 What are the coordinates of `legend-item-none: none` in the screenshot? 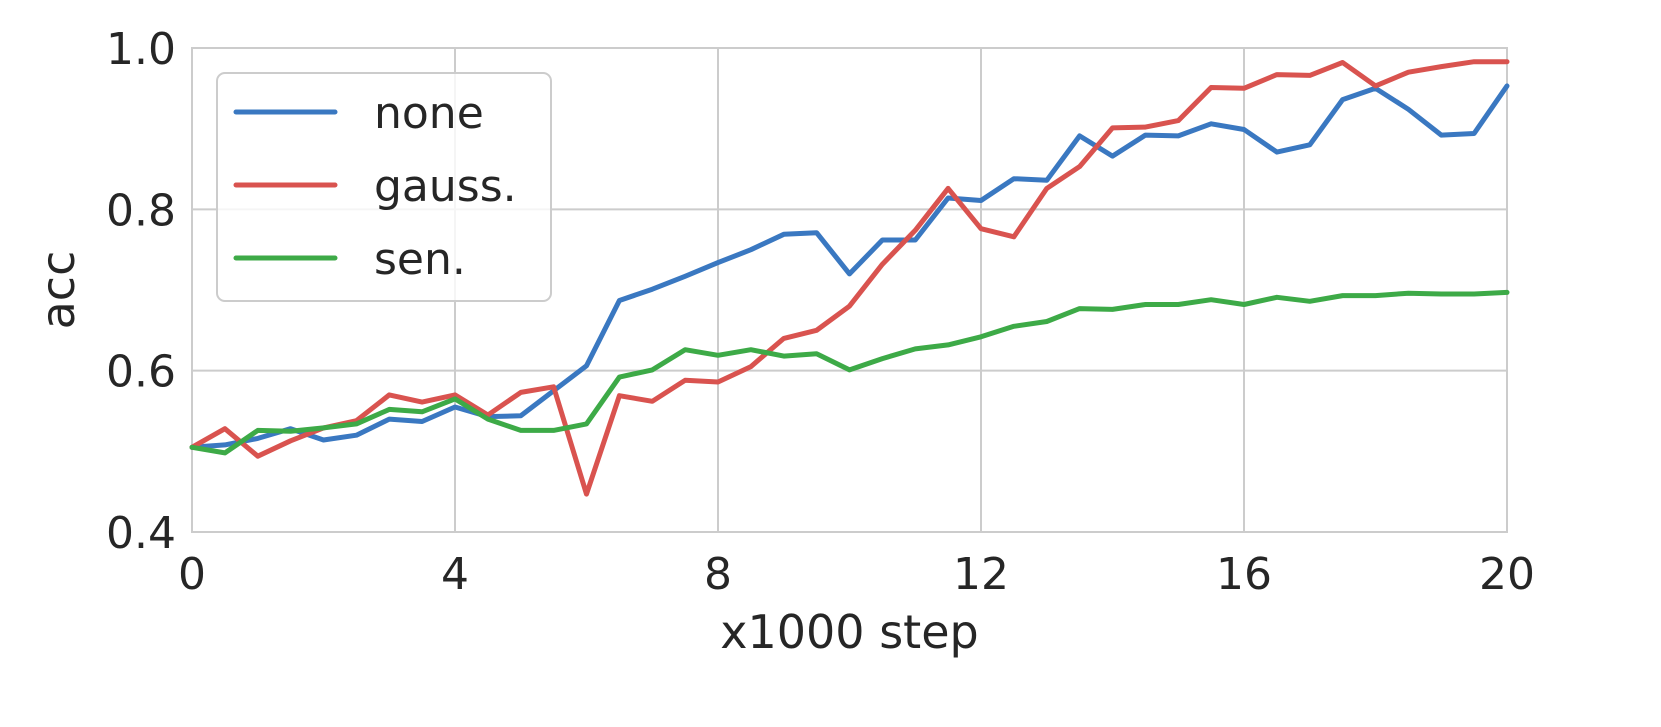 It's located at (358, 113).